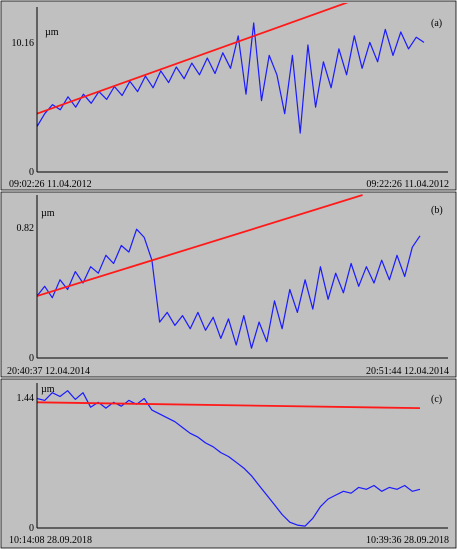 The height and width of the screenshot is (550, 457). I want to click on panel-a-unit-label: µm, so click(52, 32).